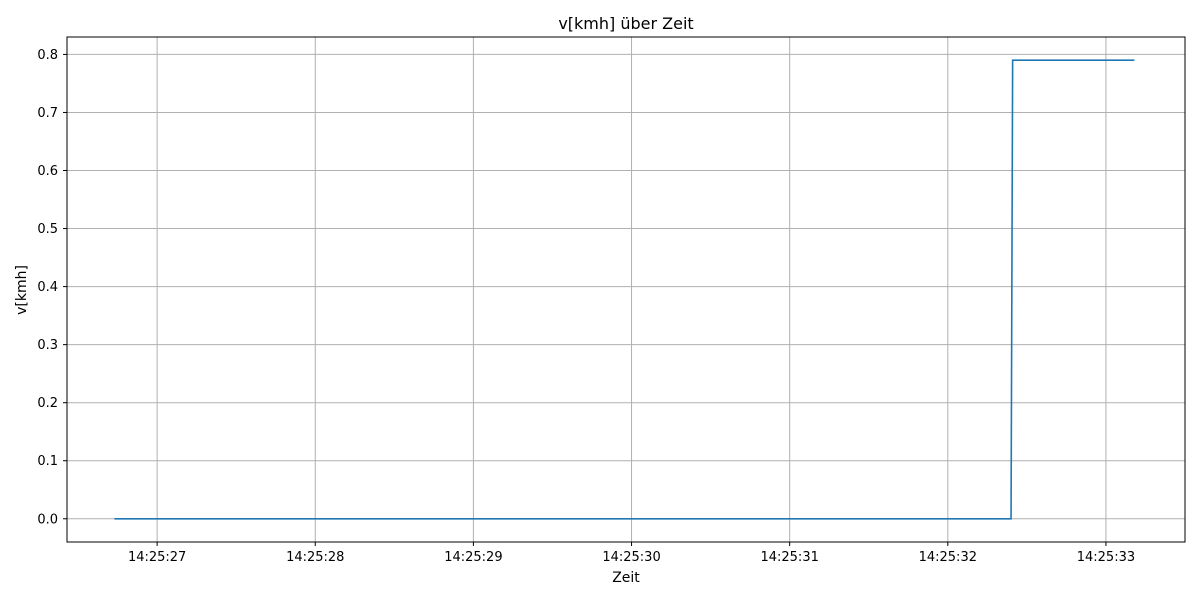  What do you see at coordinates (47, 55) in the screenshot?
I see `y-tick-label: 0.8` at bounding box center [47, 55].